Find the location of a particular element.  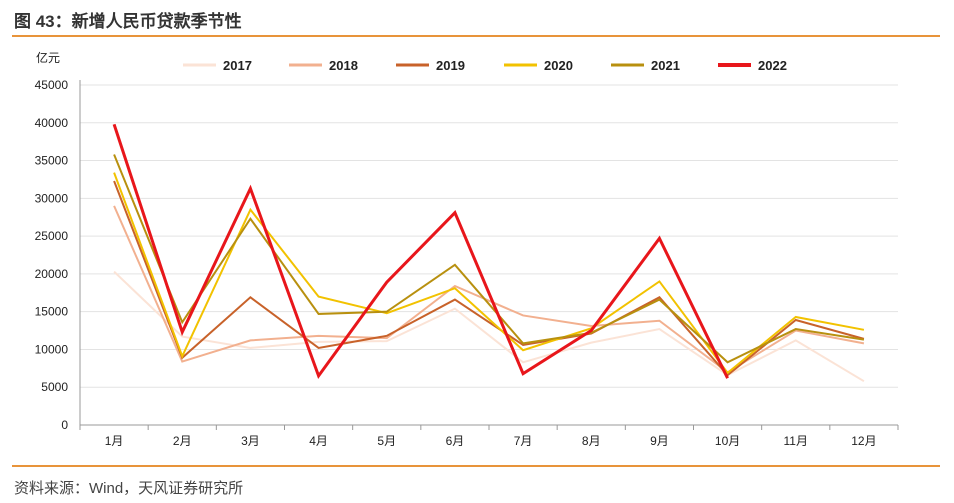

legend-label-2022: 2022 is located at coordinates (772, 65).